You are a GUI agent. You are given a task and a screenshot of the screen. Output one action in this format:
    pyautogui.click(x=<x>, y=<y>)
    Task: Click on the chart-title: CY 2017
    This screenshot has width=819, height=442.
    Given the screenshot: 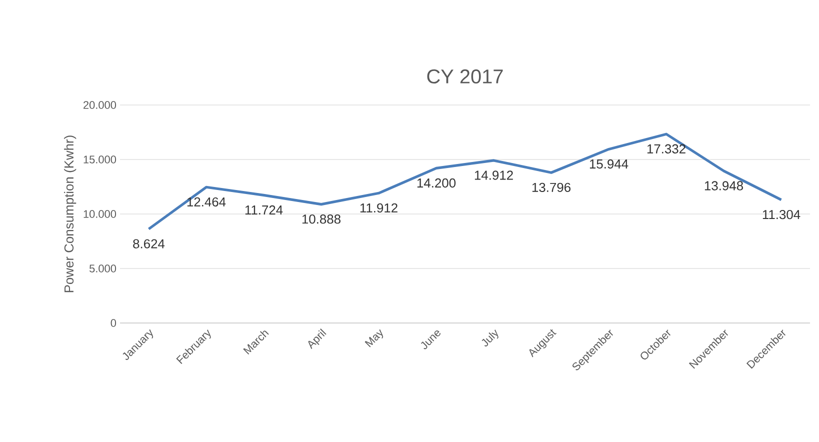 What is the action you would take?
    pyautogui.click(x=465, y=76)
    